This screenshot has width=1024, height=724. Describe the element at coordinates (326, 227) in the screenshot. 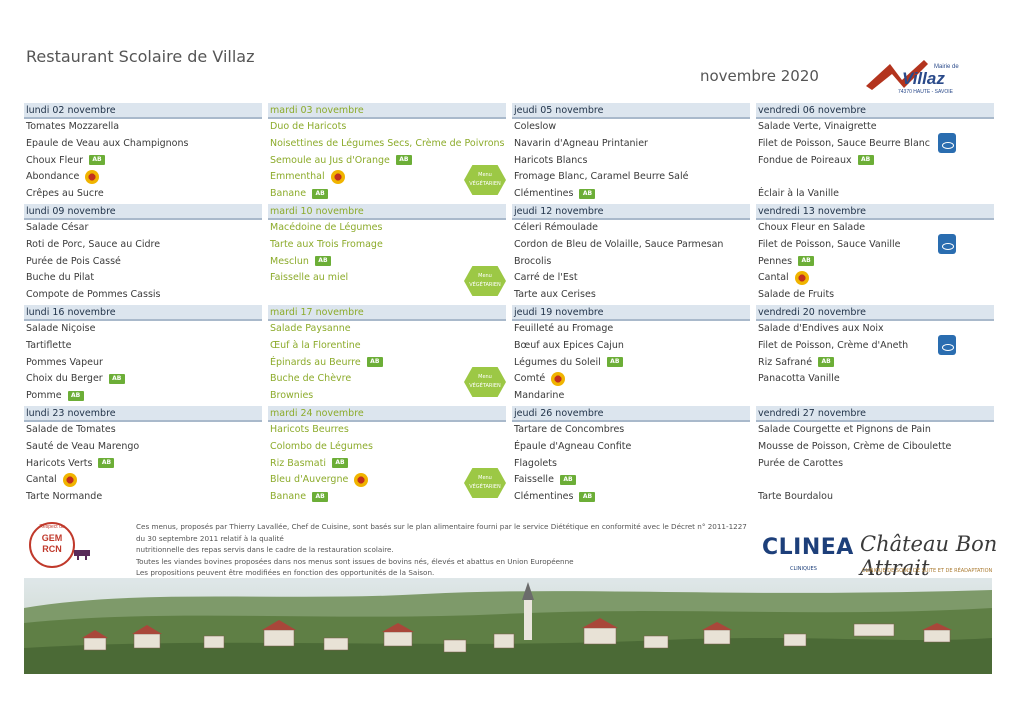

I see `menu-item-label: Macédoine de Légumes` at that location.